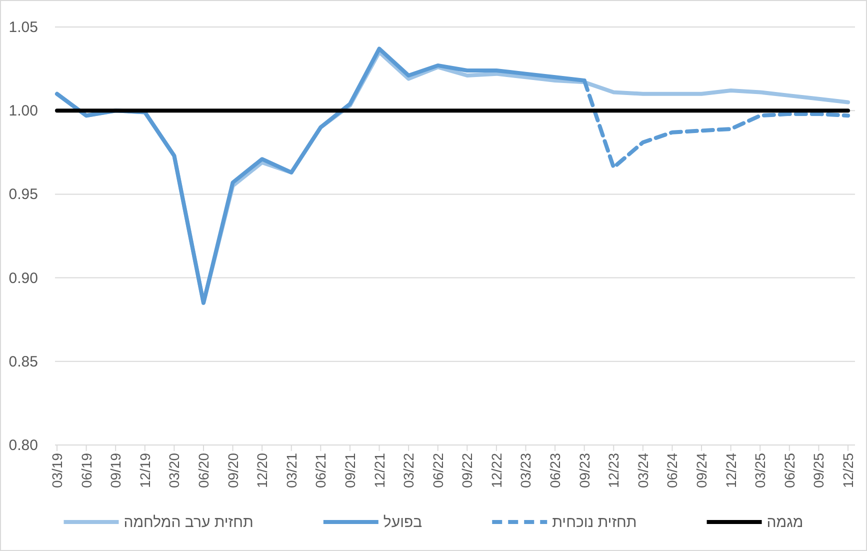 Image resolution: width=867 pixels, height=551 pixels. I want to click on x-tick-label: 09/20, so click(232, 470).